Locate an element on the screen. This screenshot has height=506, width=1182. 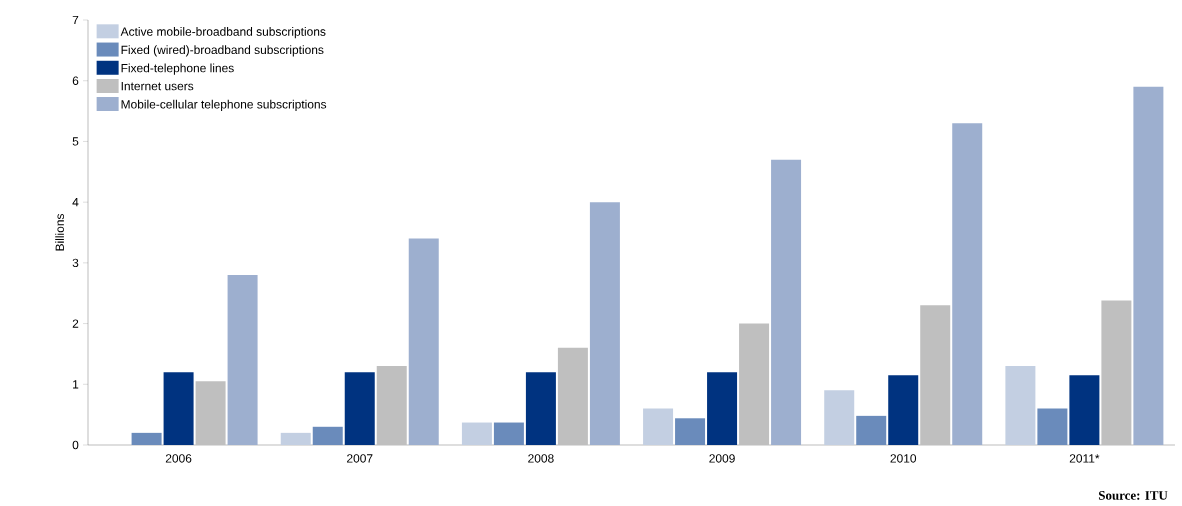
x-tick-label: 2008 is located at coordinates (541, 458).